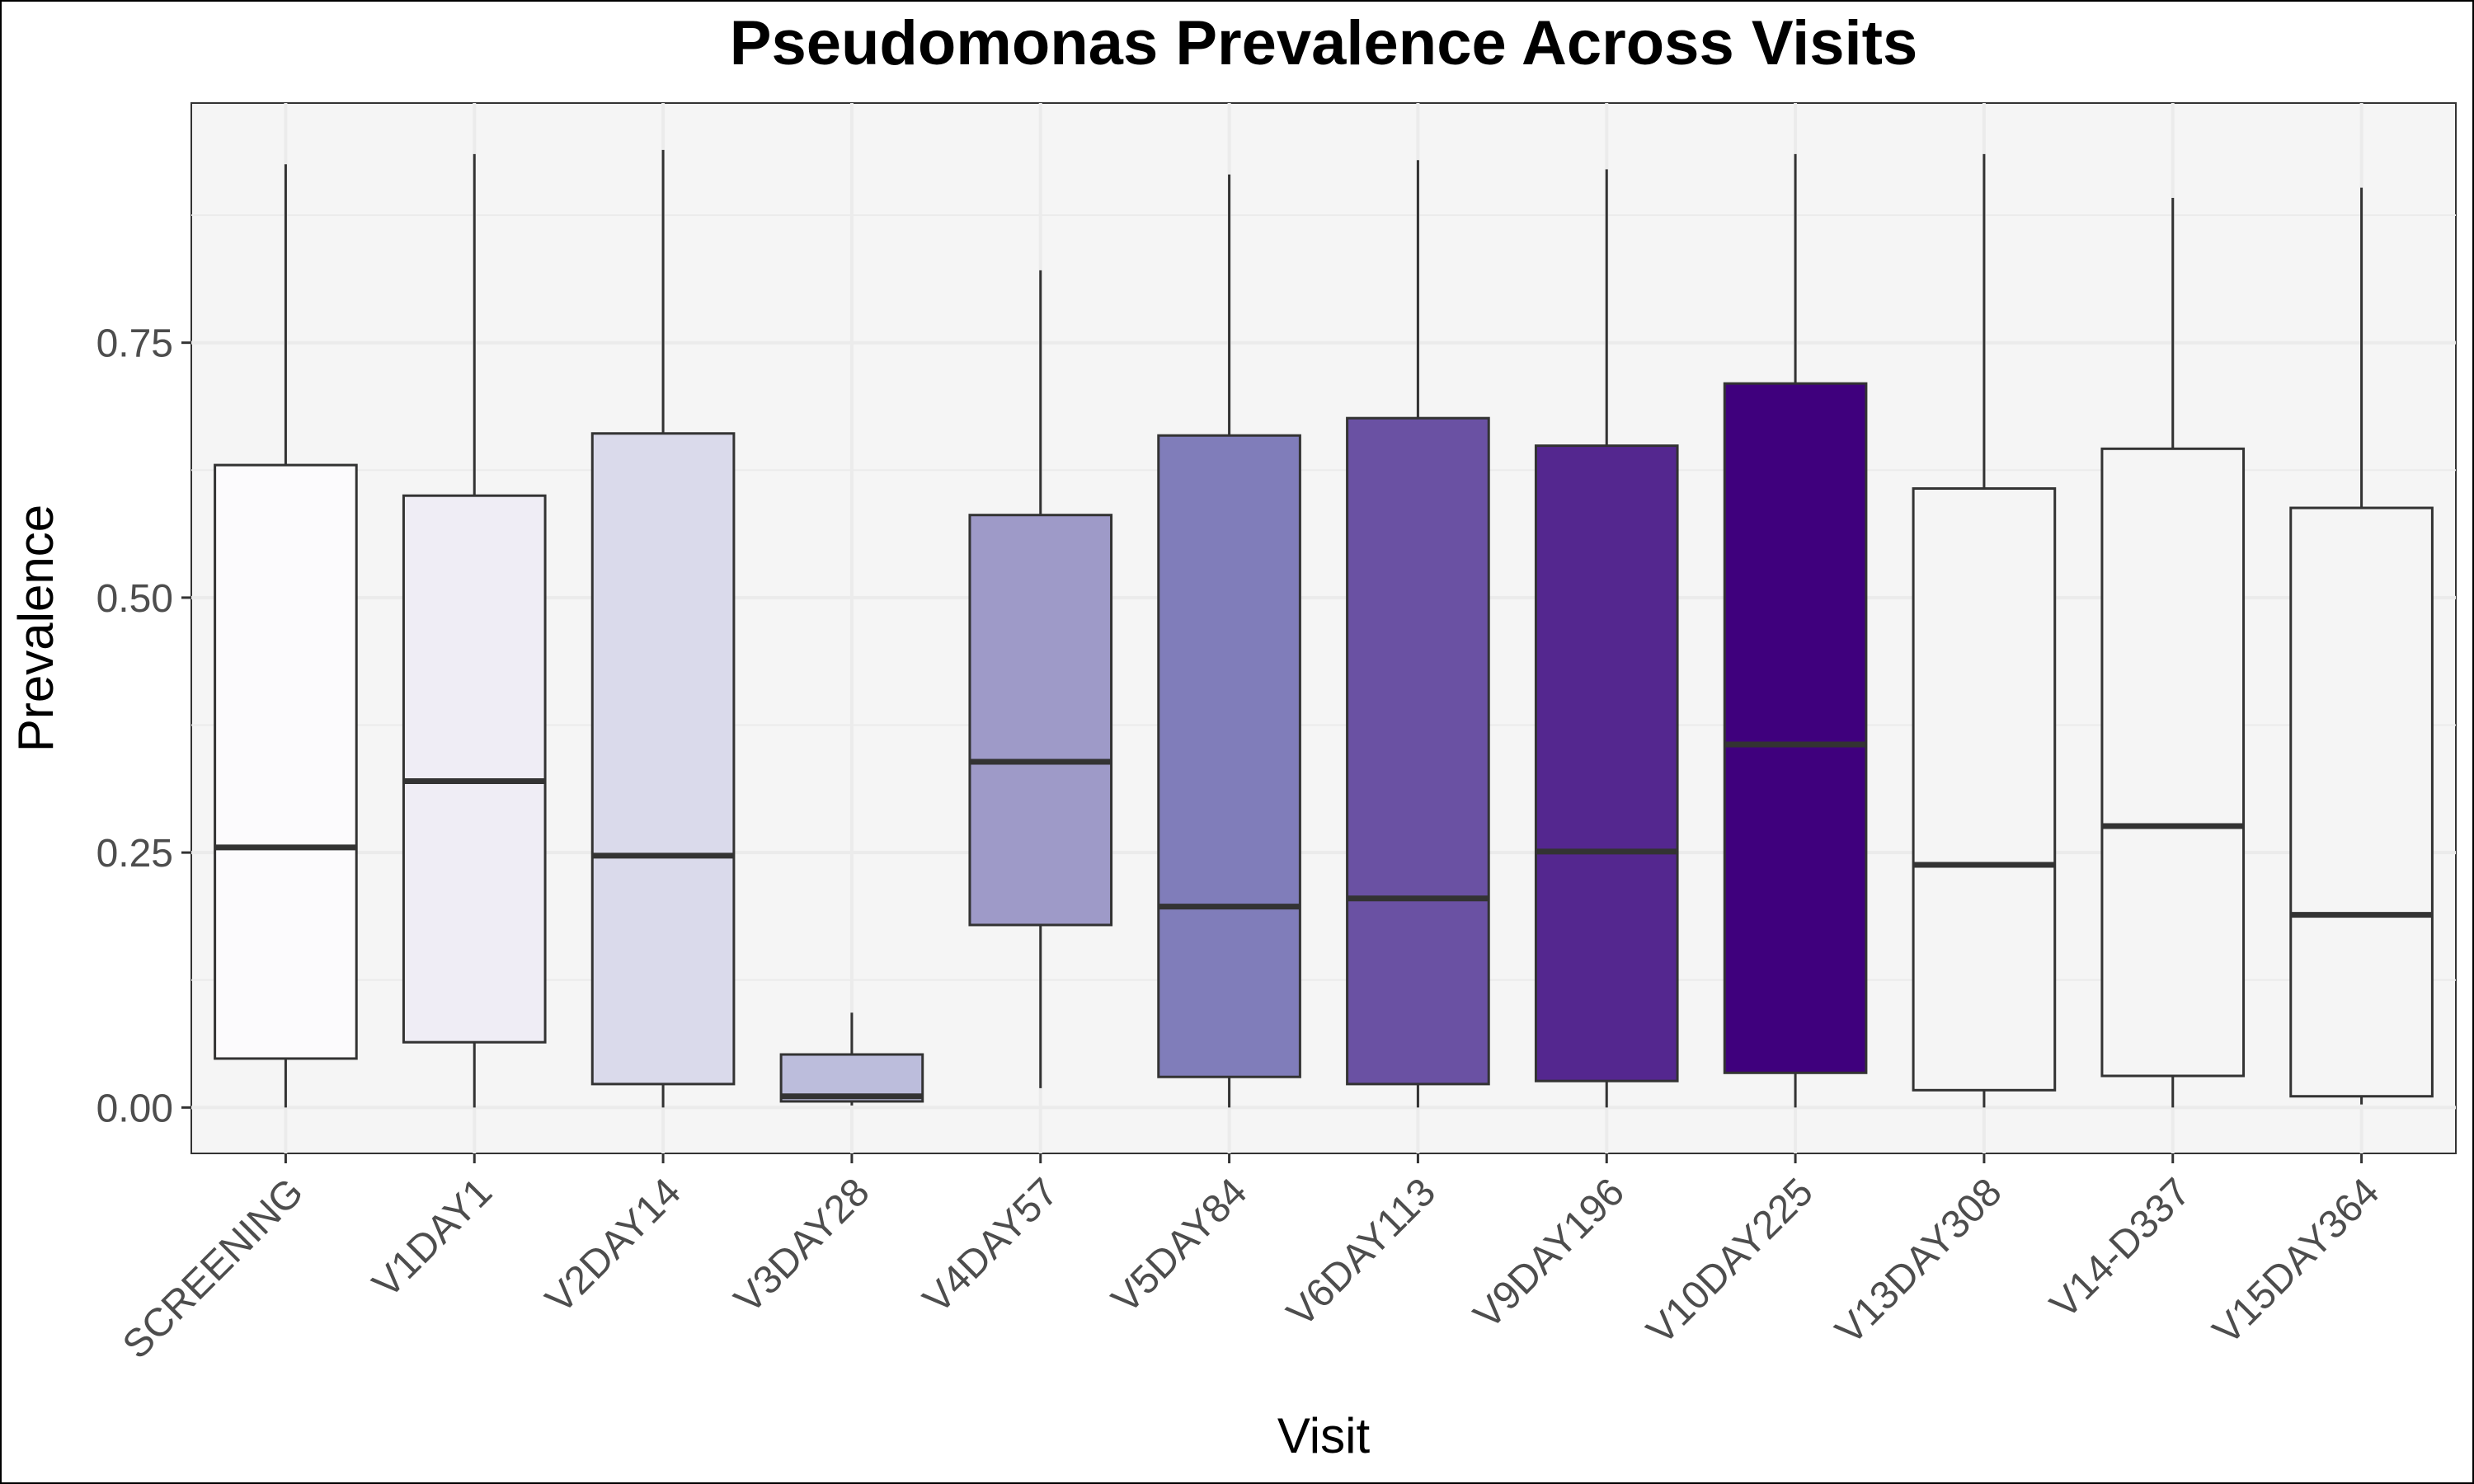  What do you see at coordinates (134, 344) in the screenshot?
I see `y-tick-label: 0.75` at bounding box center [134, 344].